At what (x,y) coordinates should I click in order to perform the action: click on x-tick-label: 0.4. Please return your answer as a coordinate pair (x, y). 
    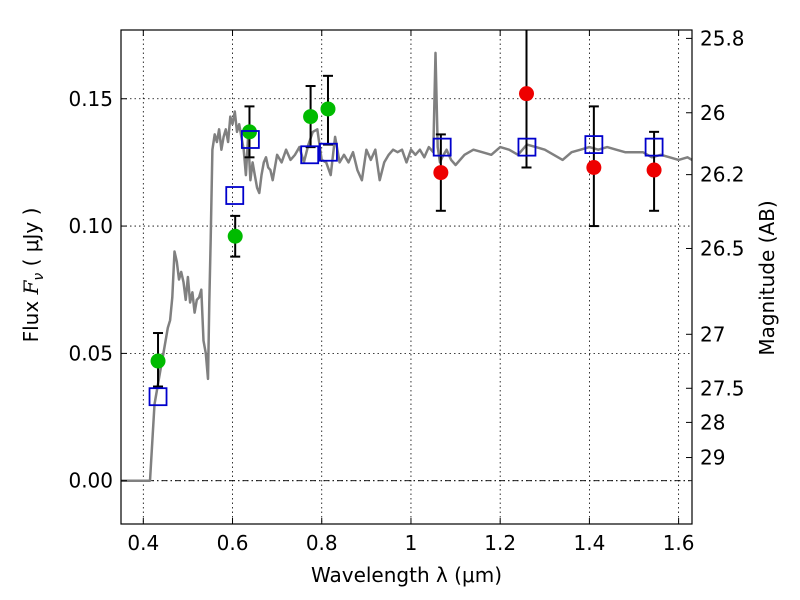
    Looking at the image, I should click on (143, 543).